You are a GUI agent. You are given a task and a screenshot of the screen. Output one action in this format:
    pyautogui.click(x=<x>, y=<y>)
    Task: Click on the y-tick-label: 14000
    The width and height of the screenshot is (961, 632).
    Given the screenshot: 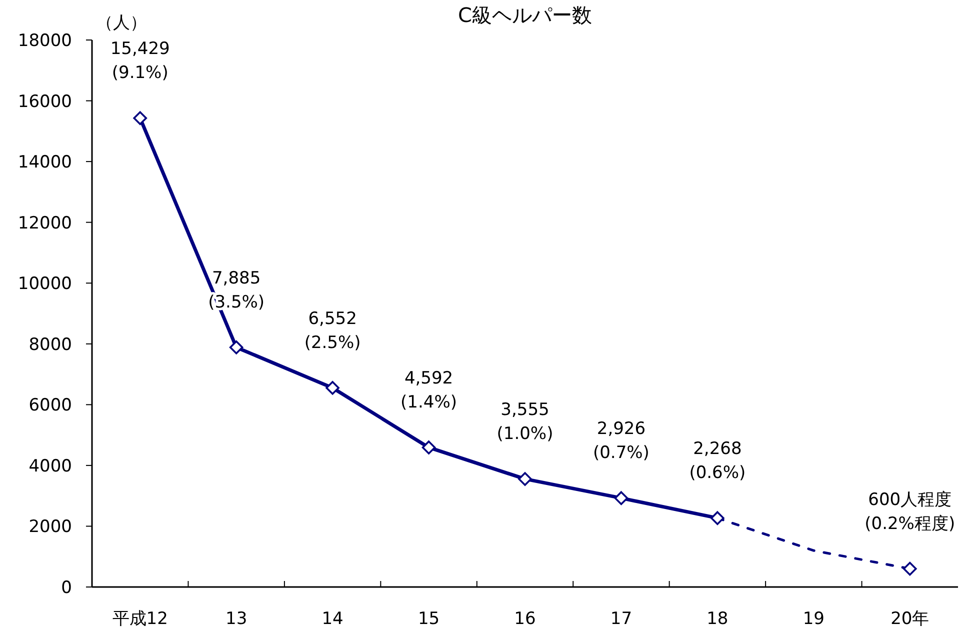 What is the action you would take?
    pyautogui.click(x=45, y=162)
    